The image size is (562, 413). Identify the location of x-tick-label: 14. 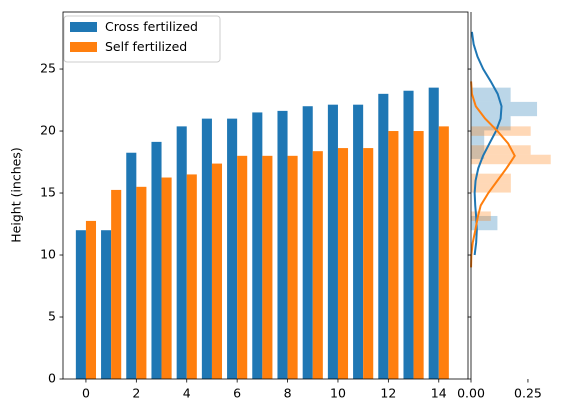
(439, 393).